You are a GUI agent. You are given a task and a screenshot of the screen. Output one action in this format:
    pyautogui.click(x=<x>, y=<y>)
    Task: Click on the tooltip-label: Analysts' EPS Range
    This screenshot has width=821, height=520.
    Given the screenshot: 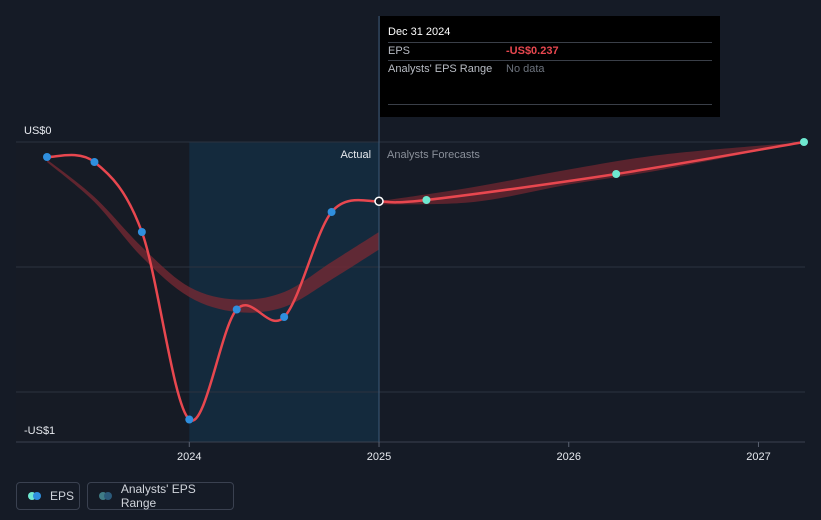 What is the action you would take?
    pyautogui.click(x=440, y=69)
    